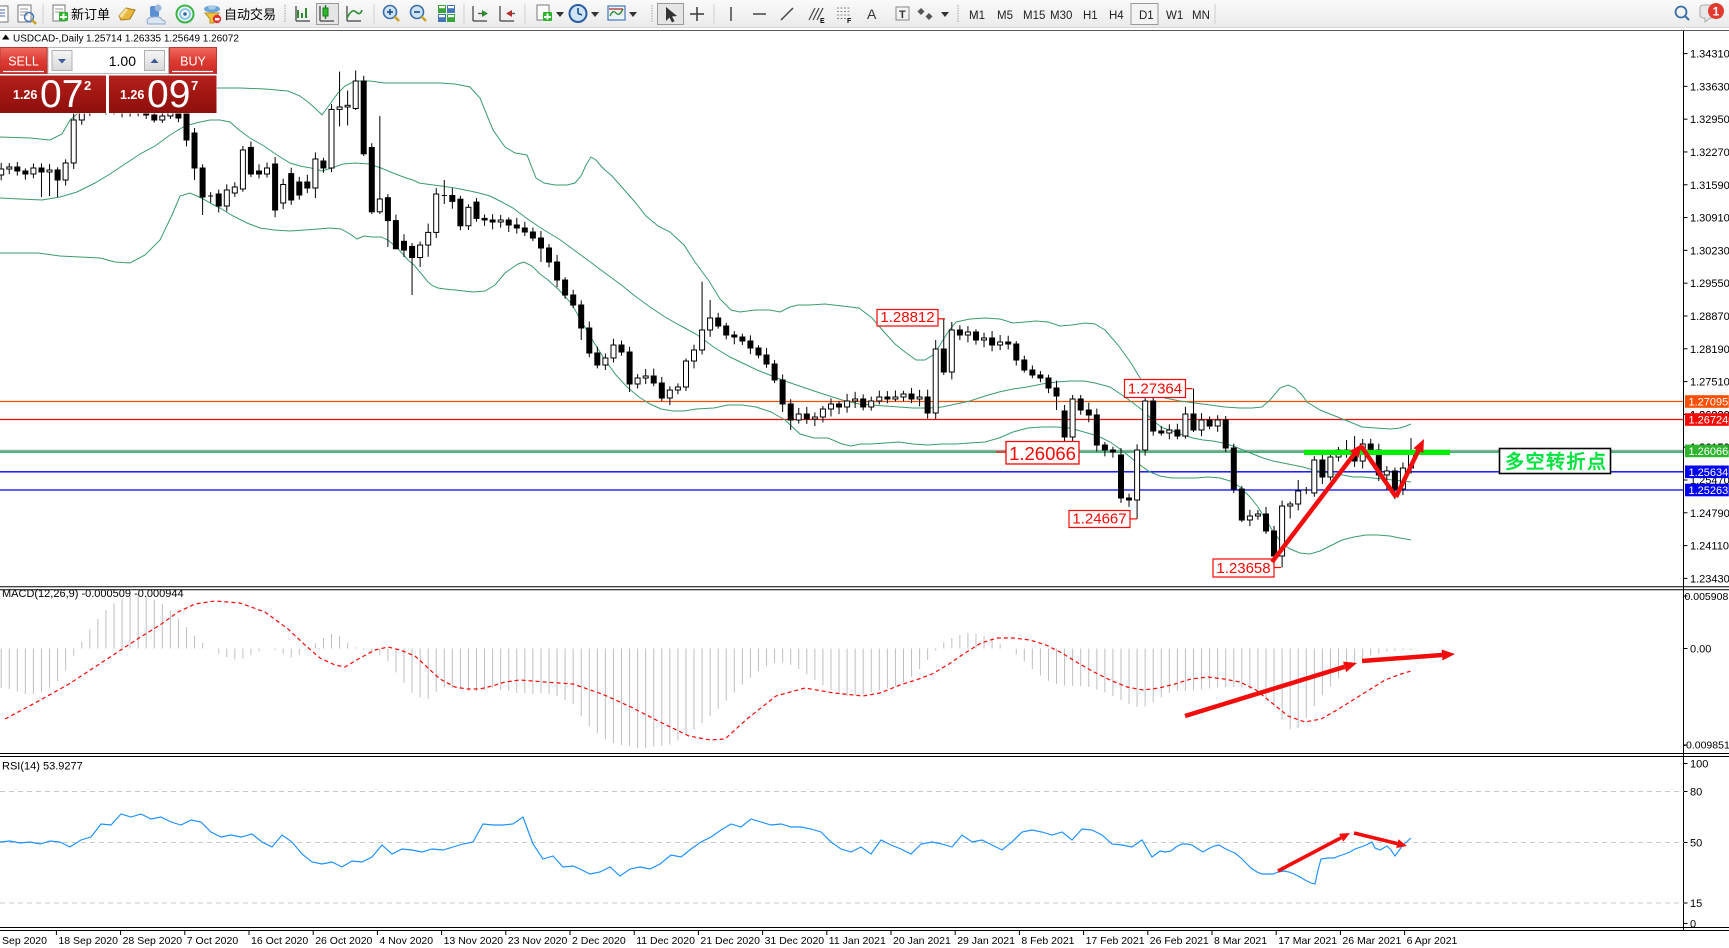  What do you see at coordinates (1307, 941) in the screenshot?
I see `svg-text: 17 Mar 2021` at bounding box center [1307, 941].